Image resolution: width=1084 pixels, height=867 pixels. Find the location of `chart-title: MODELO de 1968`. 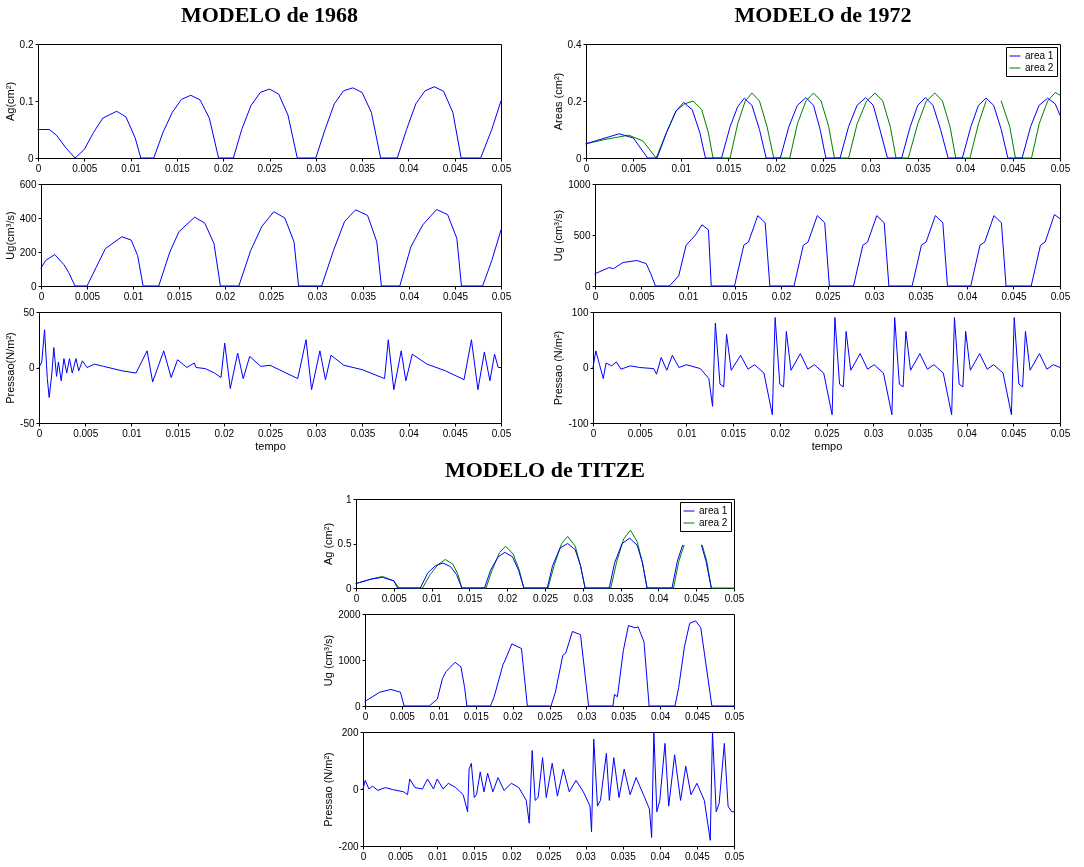

chart-title: MODELO de 1968 is located at coordinates (269, 14).